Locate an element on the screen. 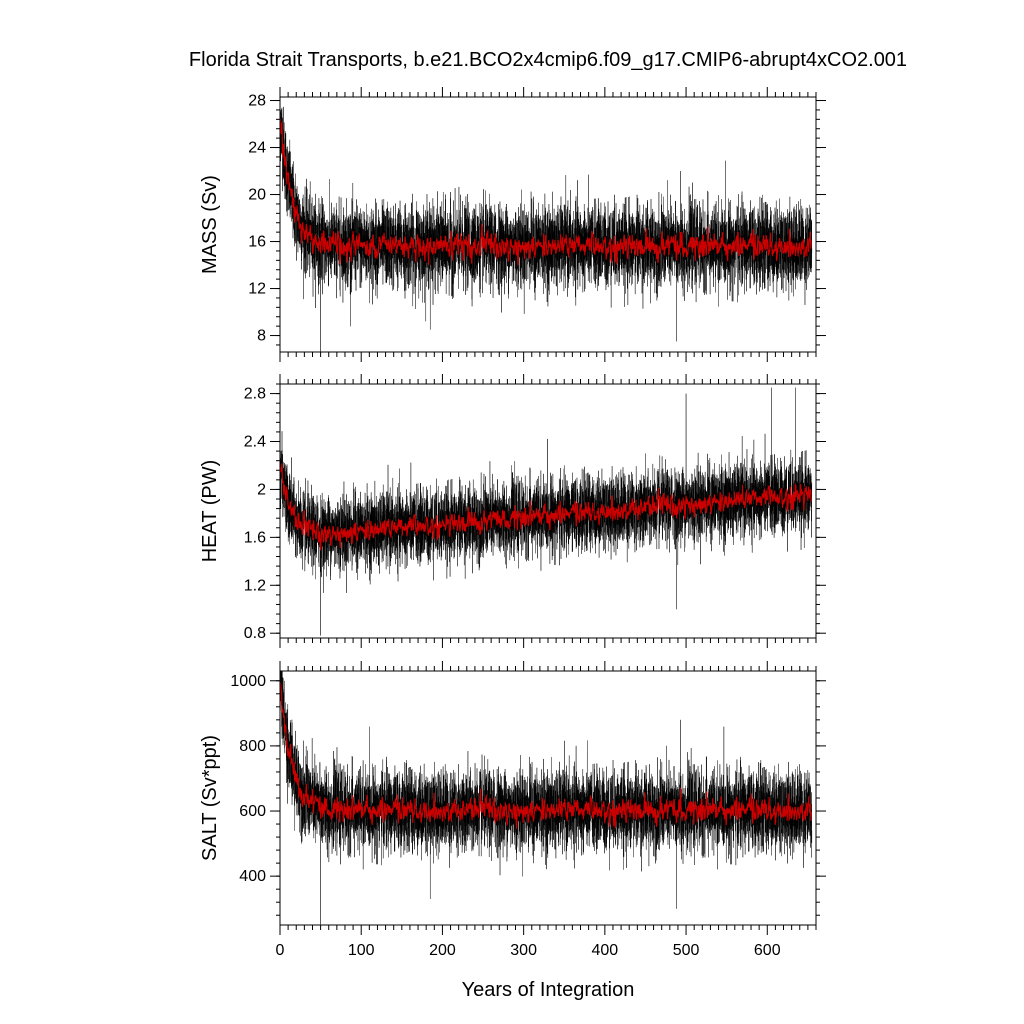 The width and height of the screenshot is (1024, 1024). y-tick-label: 400 is located at coordinates (252, 876).